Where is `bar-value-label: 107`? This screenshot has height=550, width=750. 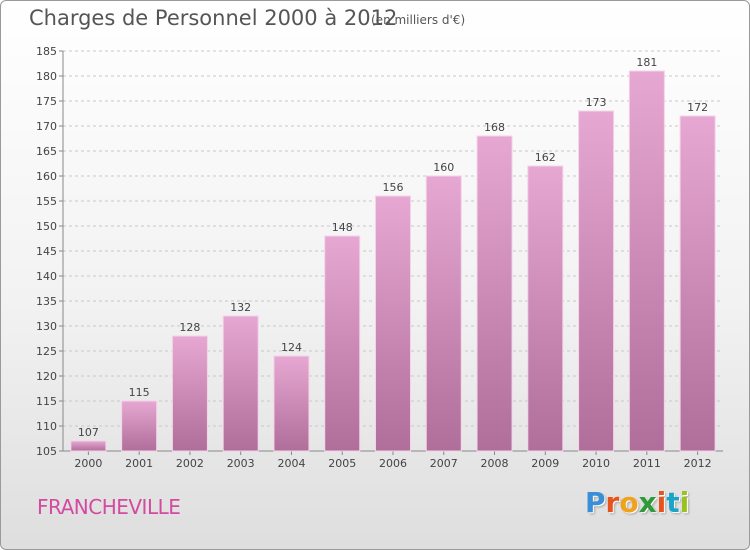
bar-value-label: 107 is located at coordinates (88, 432).